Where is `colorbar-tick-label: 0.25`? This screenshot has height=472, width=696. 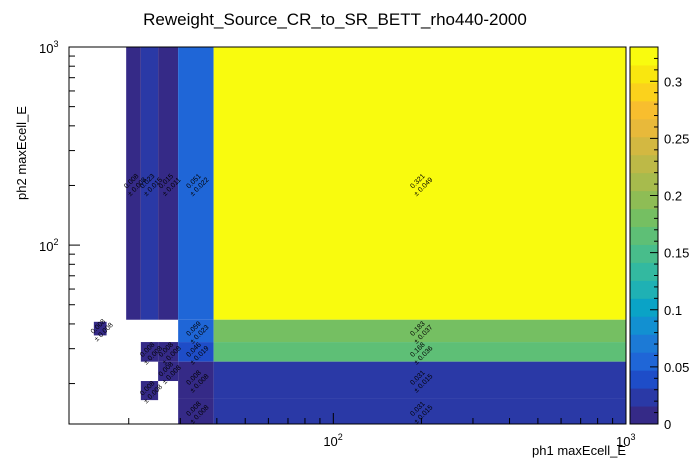
colorbar-tick-label: 0.25 is located at coordinates (676, 138).